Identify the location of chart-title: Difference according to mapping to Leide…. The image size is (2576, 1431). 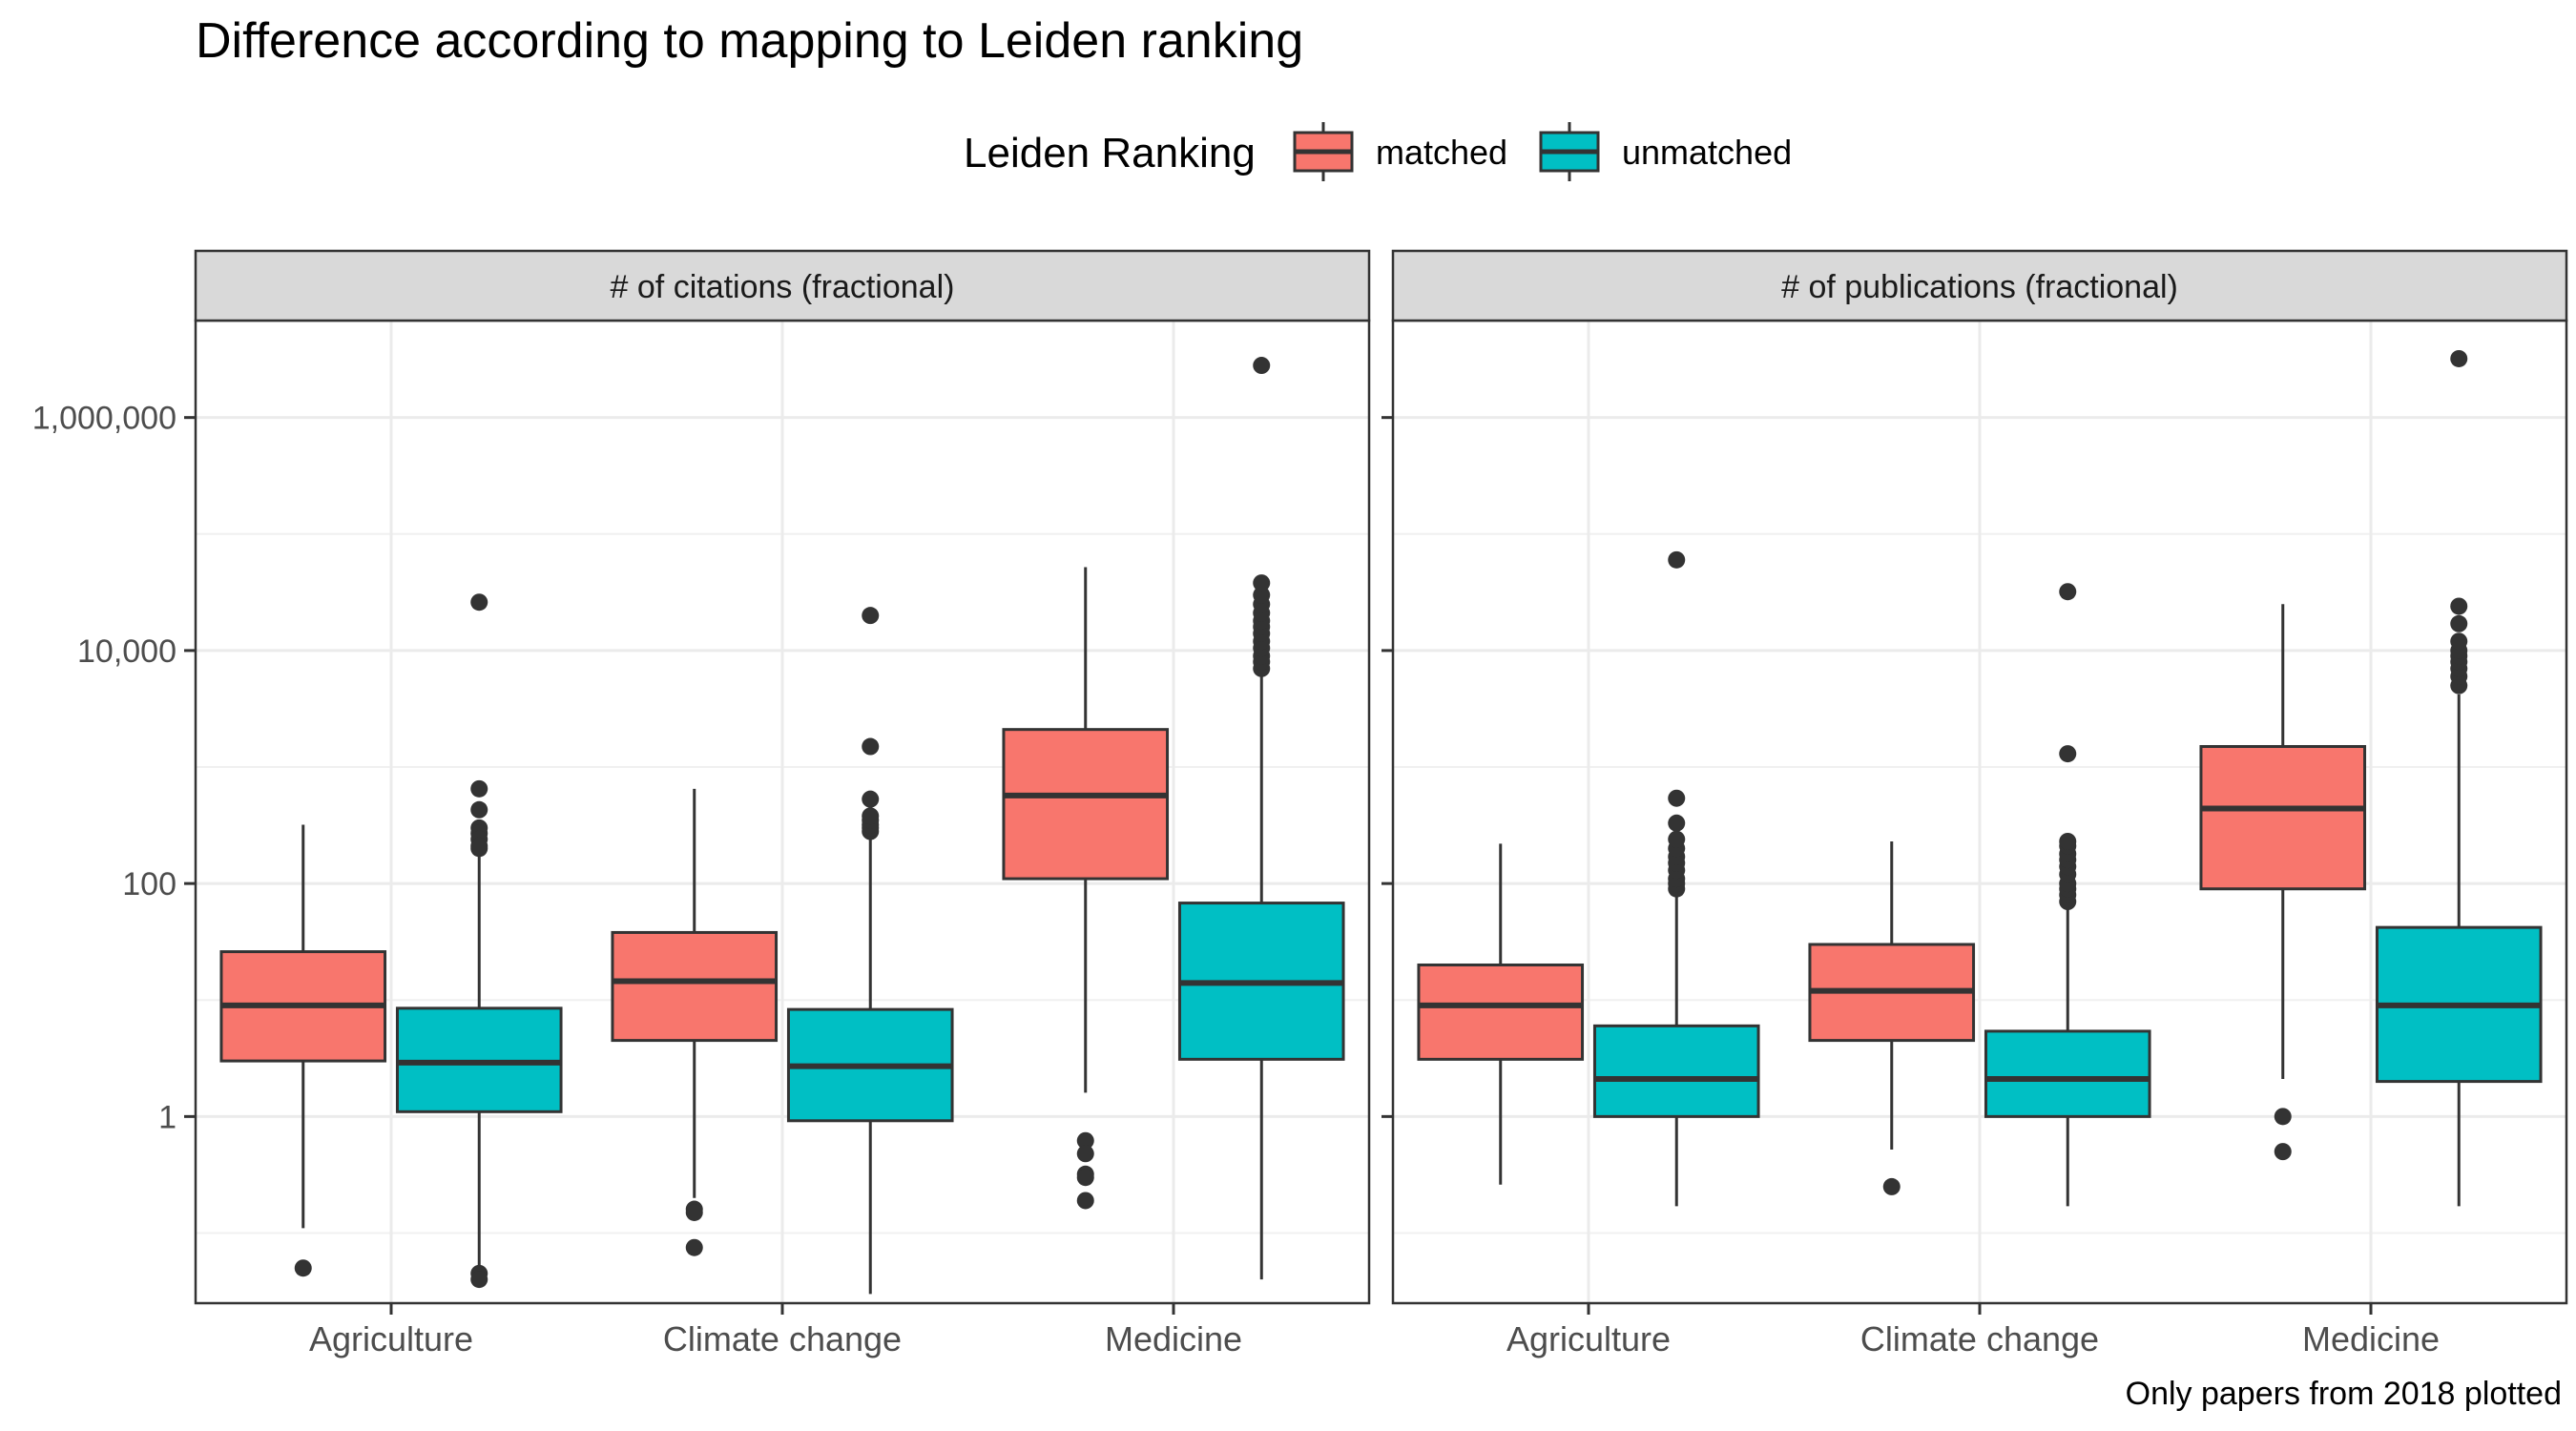
(749, 41).